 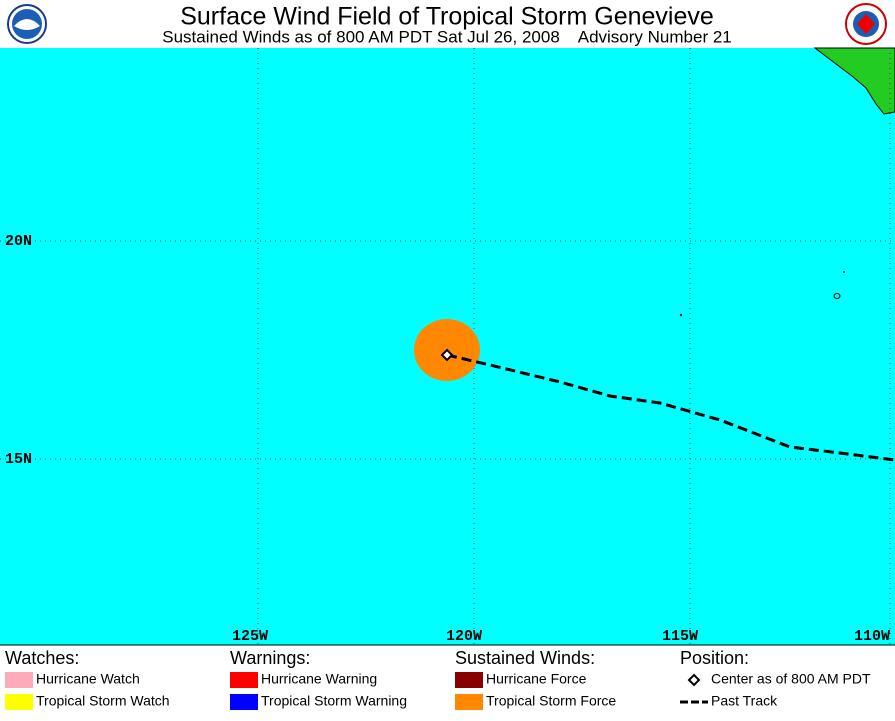 I want to click on lon-label: 125W, so click(x=250, y=636).